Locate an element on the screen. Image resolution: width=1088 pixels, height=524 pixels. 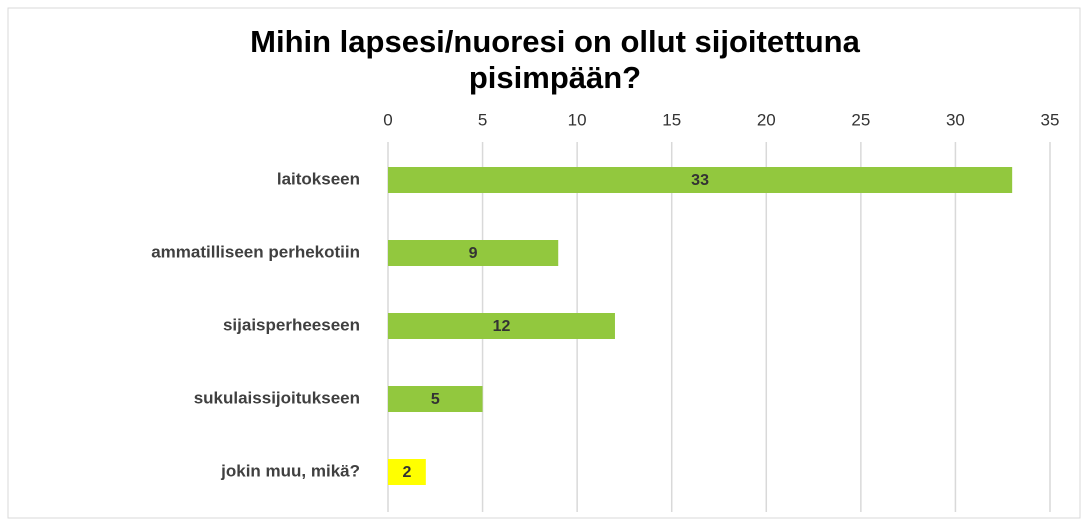
data-label: 12 is located at coordinates (502, 326).